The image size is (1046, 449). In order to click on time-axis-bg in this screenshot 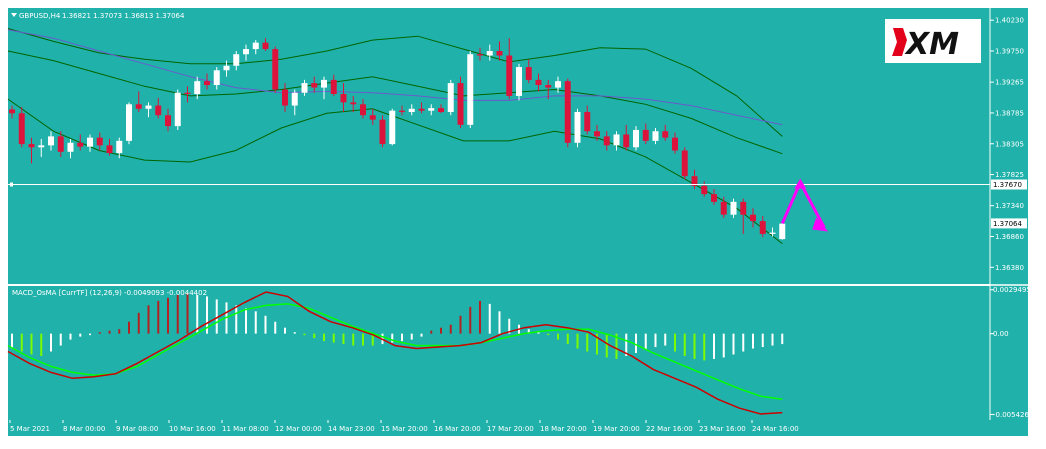, I will do `click(518, 428)`.